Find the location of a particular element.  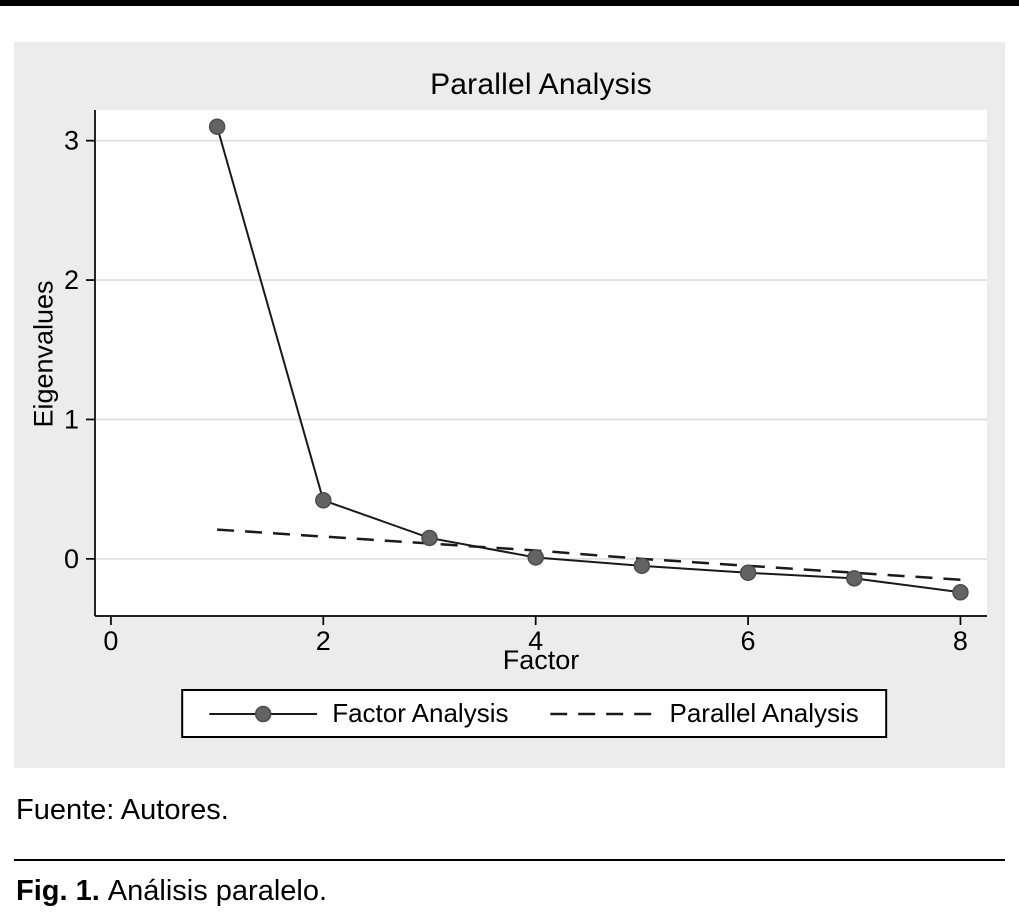

source-note: Fuente: Autores. is located at coordinates (122, 810).